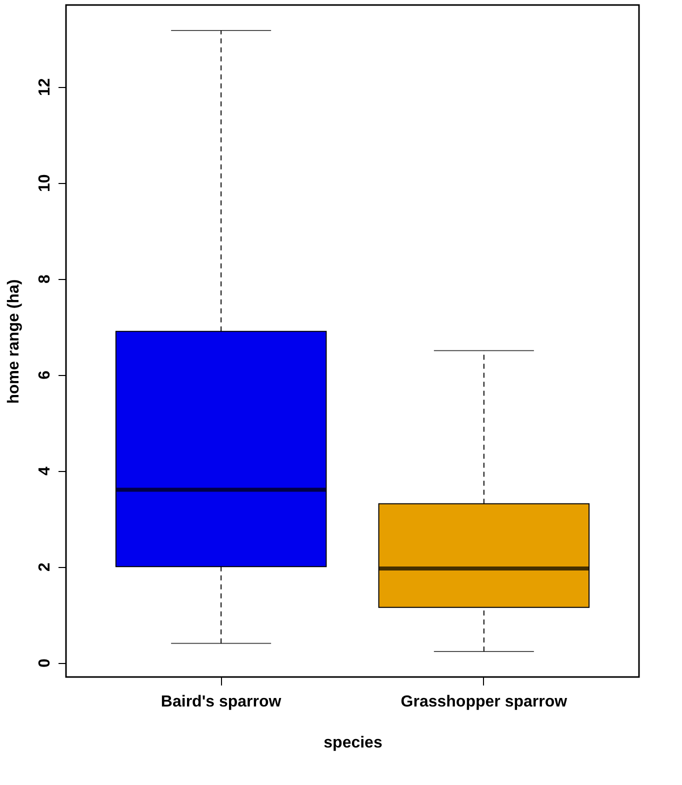 This screenshot has width=682, height=785. What do you see at coordinates (353, 743) in the screenshot?
I see `x-axis-title: species` at bounding box center [353, 743].